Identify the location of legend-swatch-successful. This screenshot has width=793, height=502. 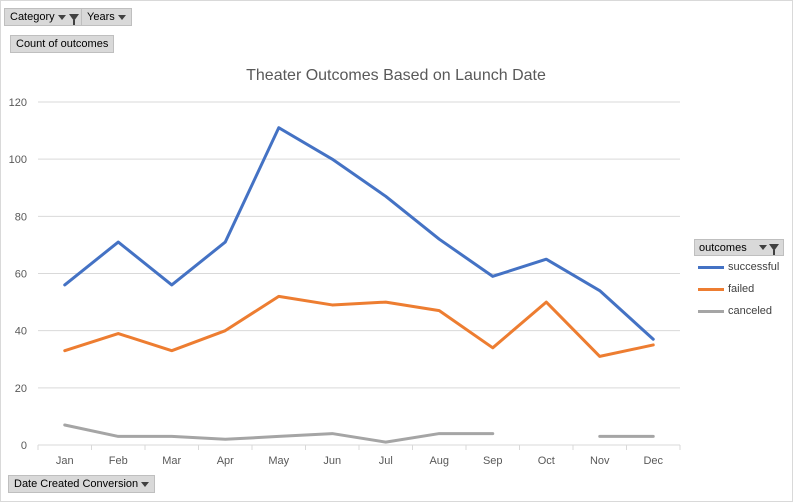
(711, 267).